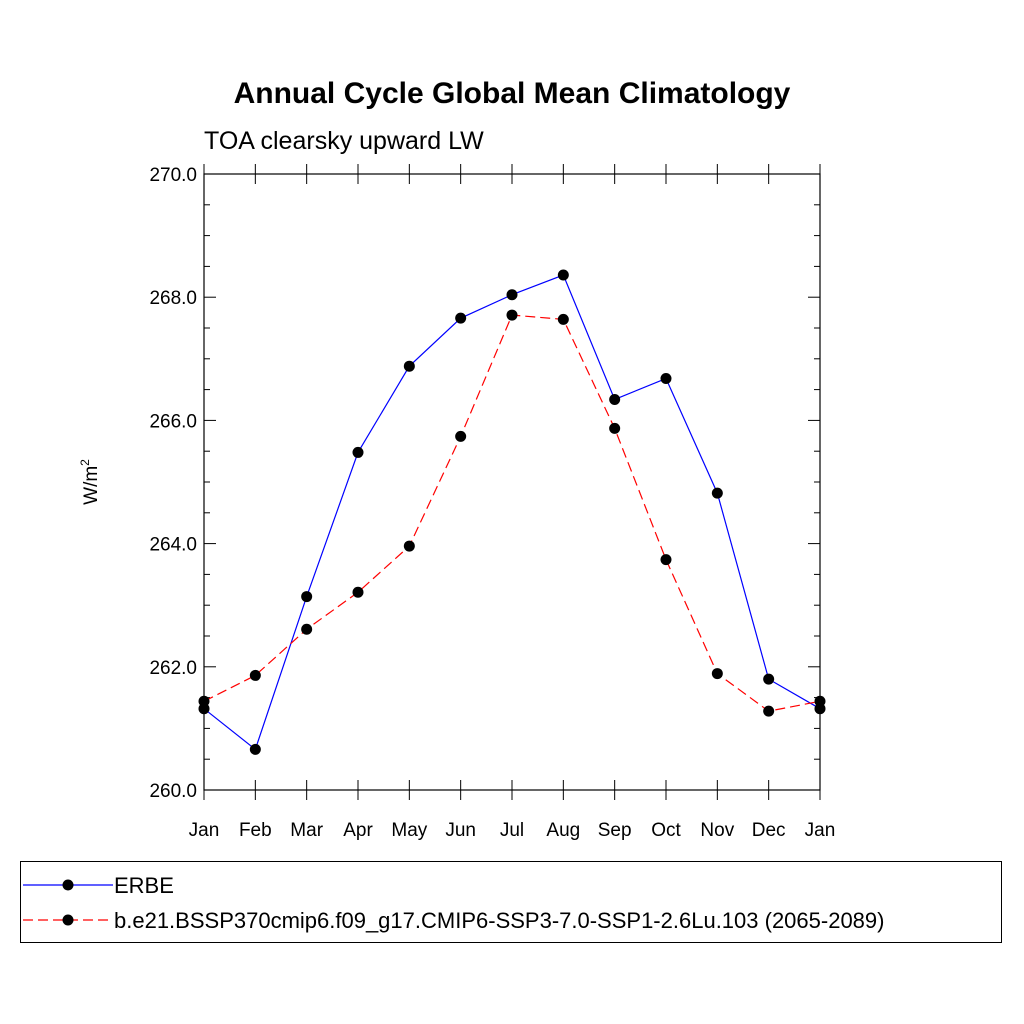  Describe the element at coordinates (344, 141) in the screenshot. I see `chart-subtitle: TOA clearsky upward LW` at that location.